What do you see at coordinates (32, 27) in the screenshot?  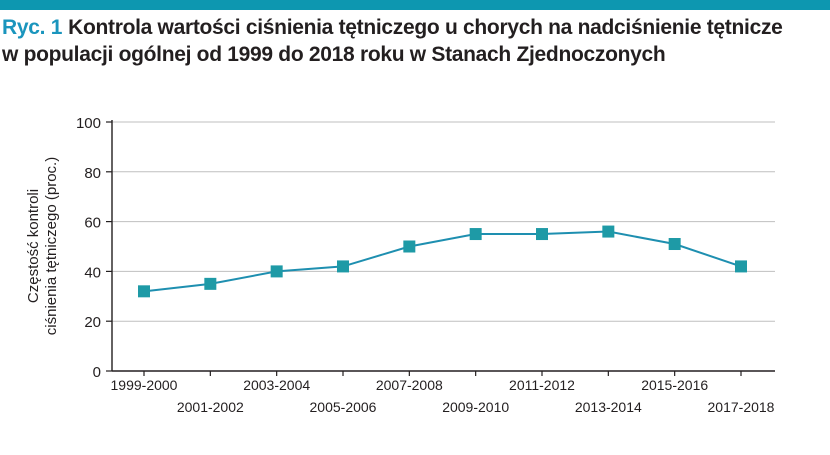 I see `figure-number: Ryc. 1` at bounding box center [32, 27].